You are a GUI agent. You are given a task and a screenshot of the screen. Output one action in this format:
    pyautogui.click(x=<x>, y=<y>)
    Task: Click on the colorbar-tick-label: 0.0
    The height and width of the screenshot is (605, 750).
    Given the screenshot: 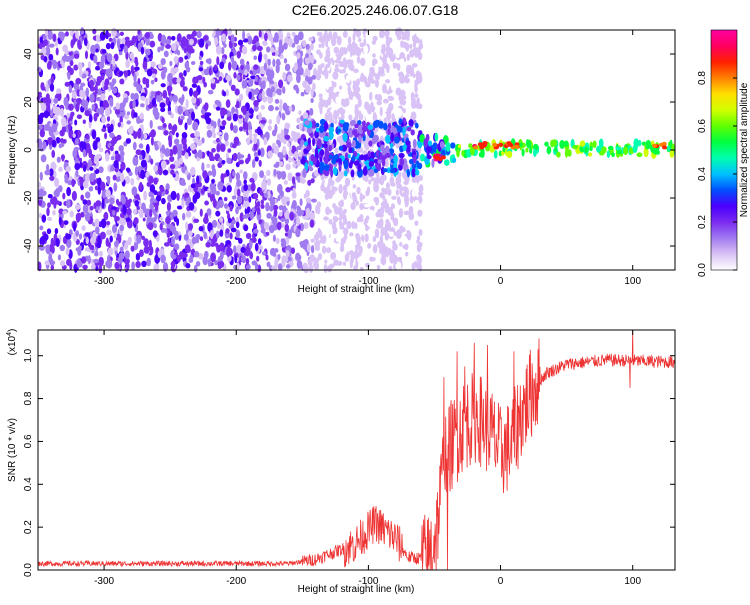 What is the action you would take?
    pyautogui.click(x=702, y=270)
    